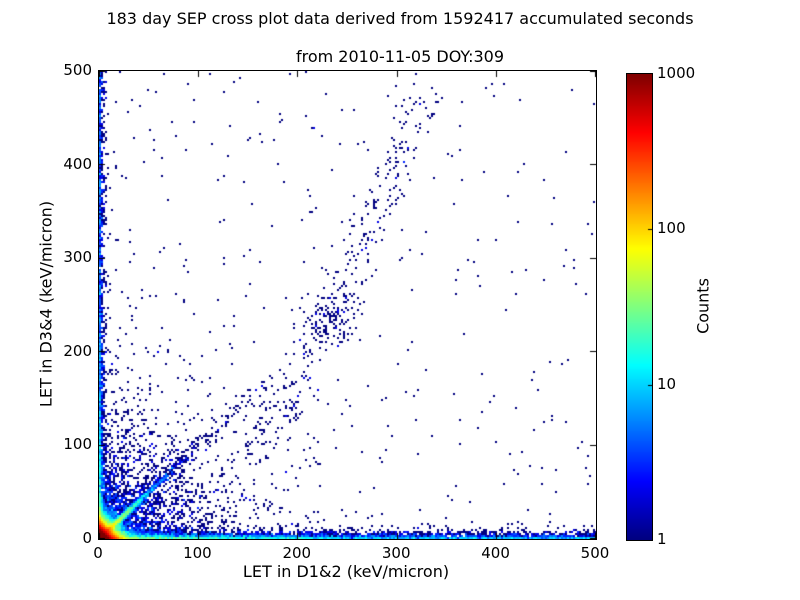  I want to click on x-tick-label-200: 200, so click(297, 553).